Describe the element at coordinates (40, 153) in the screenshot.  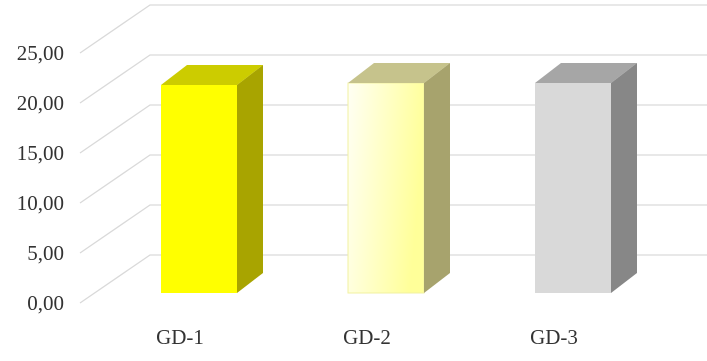
I see `y-tick-label: 15,00` at that location.